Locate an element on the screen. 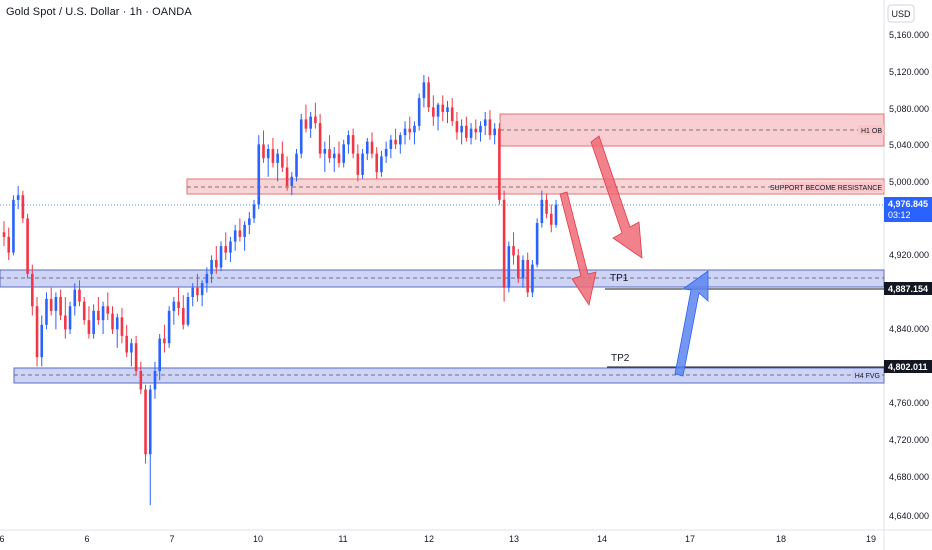 Image resolution: width=932 pixels, height=550 pixels. tp1-price-tag: 4,887.154 is located at coordinates (908, 288).